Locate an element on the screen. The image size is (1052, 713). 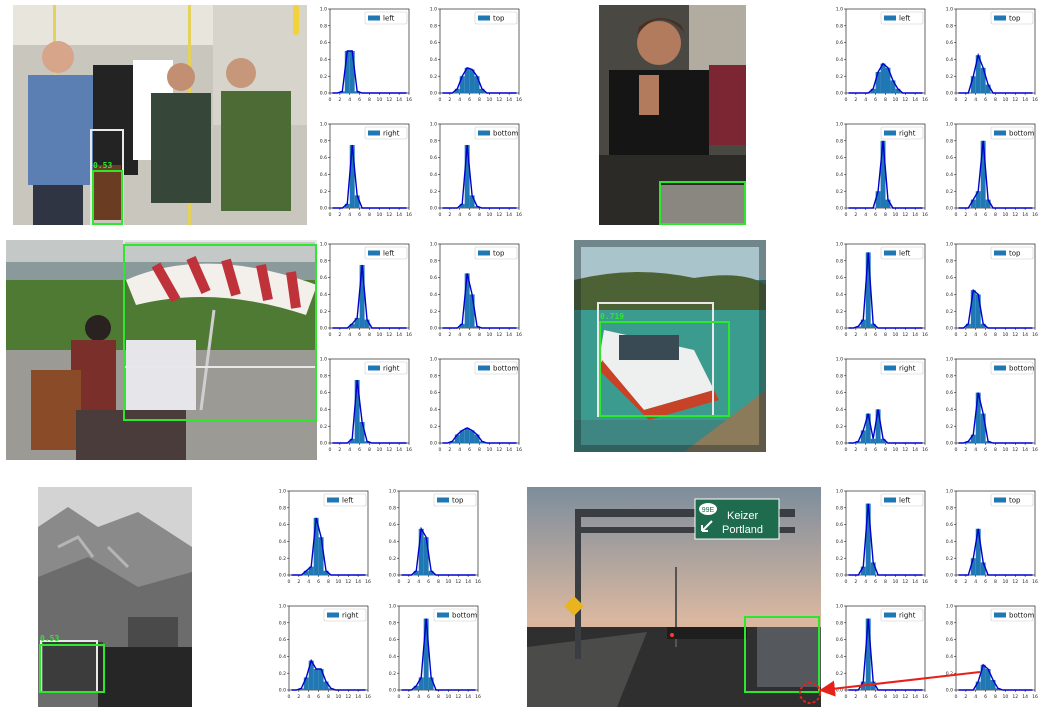
detection-score: 0.53 is located at coordinates (50, 638).